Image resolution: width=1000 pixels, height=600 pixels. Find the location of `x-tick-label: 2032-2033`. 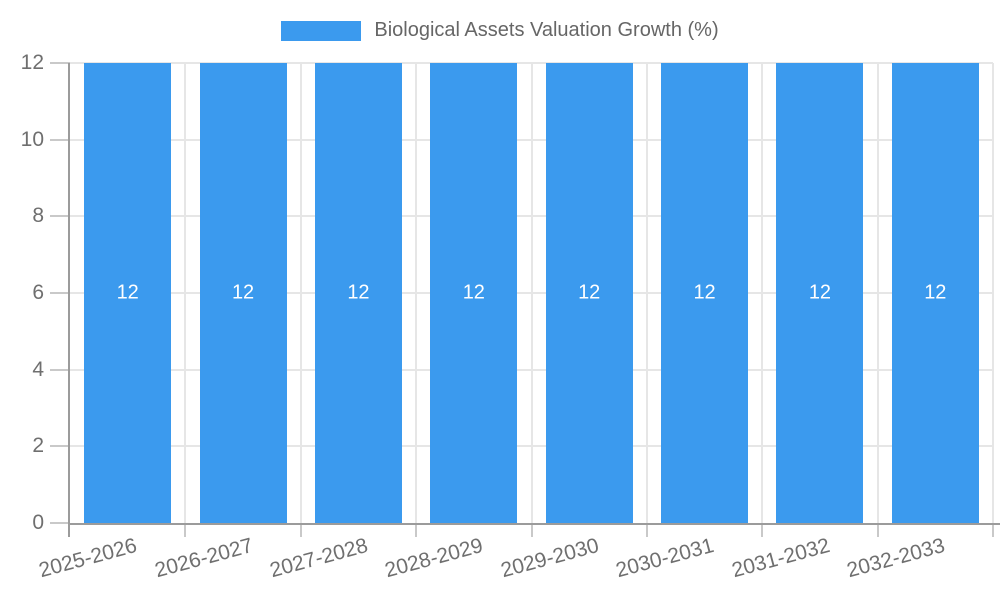

x-tick-label: 2032-2033 is located at coordinates (896, 558).